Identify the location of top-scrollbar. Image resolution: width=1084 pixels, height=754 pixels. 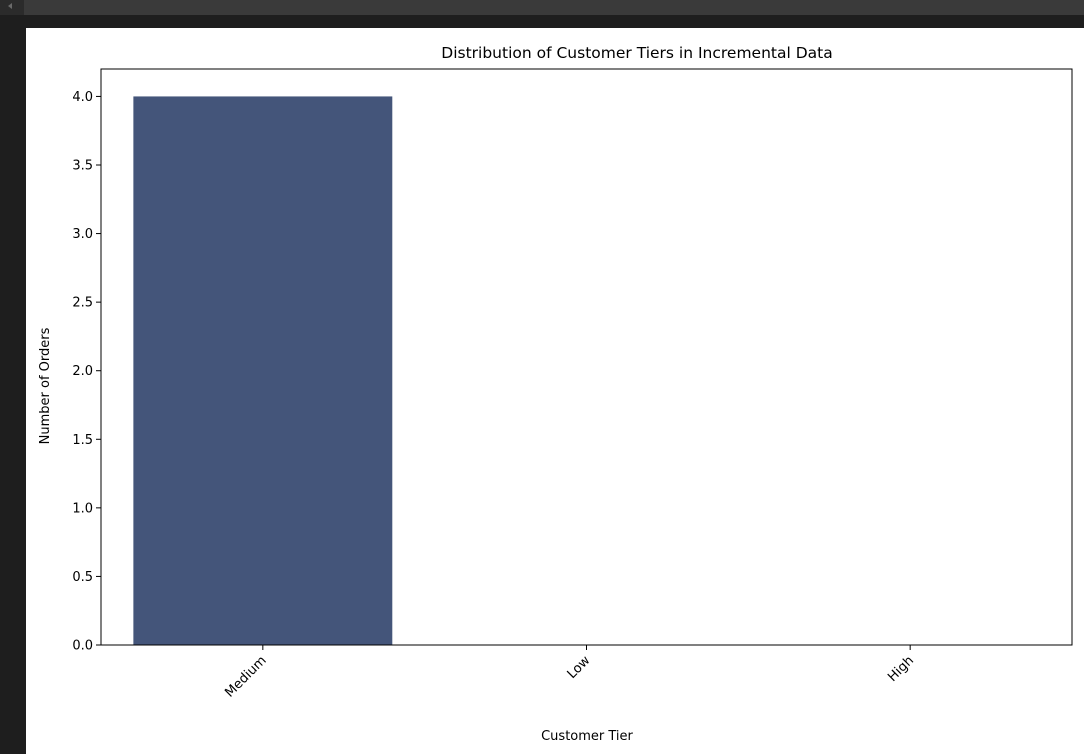
(542, 7).